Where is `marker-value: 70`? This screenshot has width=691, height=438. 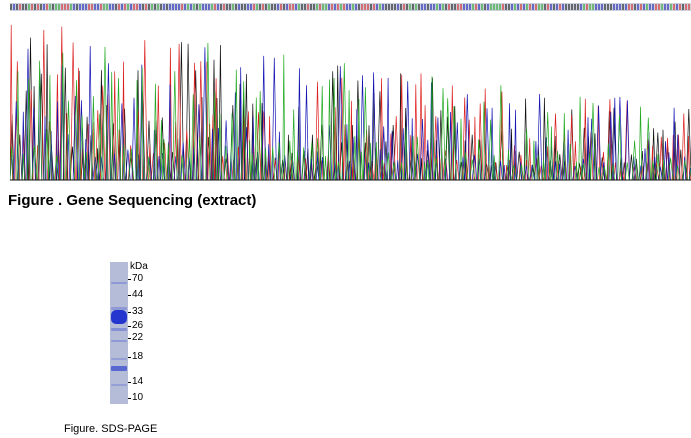
marker-value: 70 is located at coordinates (138, 278).